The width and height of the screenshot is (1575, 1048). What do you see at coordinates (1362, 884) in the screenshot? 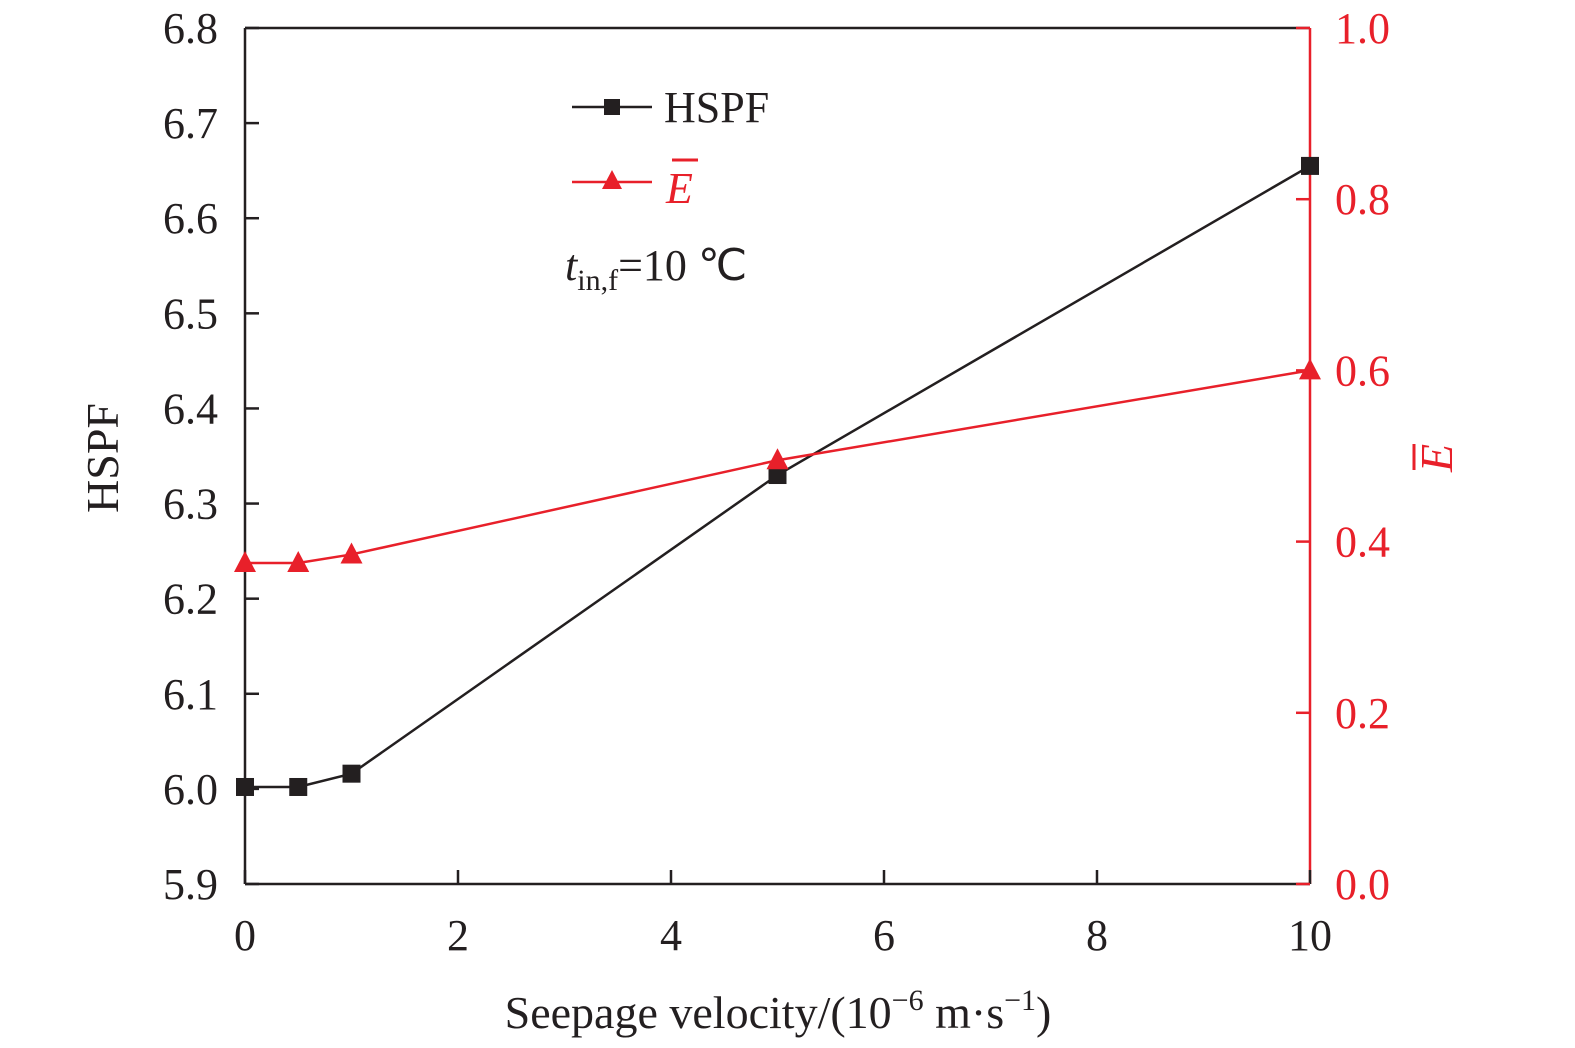
I see `right-tick-label: 0.0` at bounding box center [1362, 884].